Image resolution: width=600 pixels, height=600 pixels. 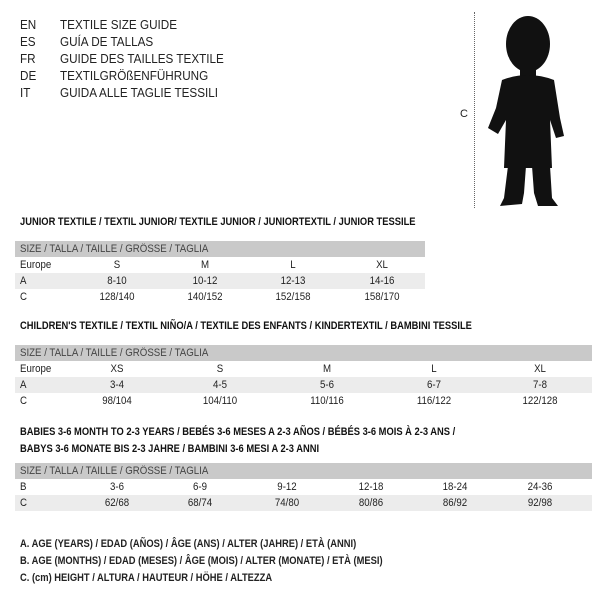 What do you see at coordinates (464, 114) in the screenshot?
I see `height-measure-label: C` at bounding box center [464, 114].